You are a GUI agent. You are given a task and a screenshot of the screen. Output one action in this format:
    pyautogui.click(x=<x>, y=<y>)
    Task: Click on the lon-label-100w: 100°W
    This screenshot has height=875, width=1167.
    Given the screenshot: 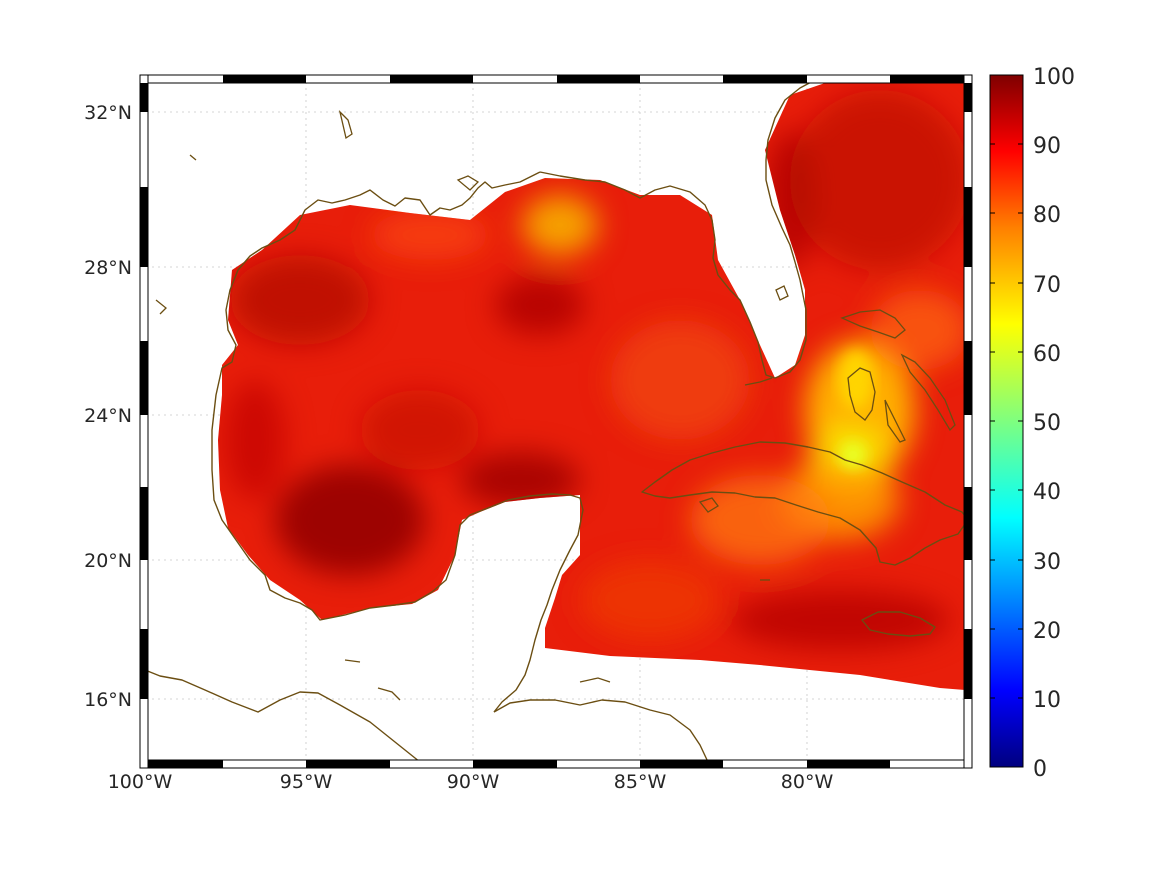 What is the action you would take?
    pyautogui.click(x=140, y=782)
    